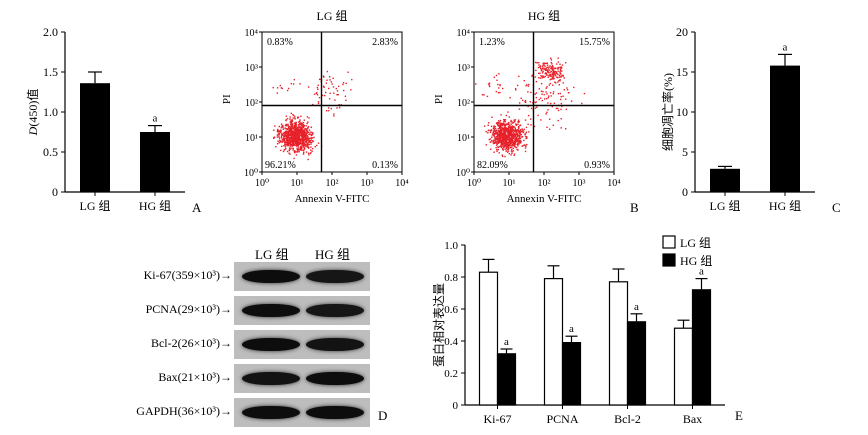 This screenshot has width=868, height=435. What do you see at coordinates (492, 165) in the screenshot?
I see `quadrant-label-ll: 82.09%` at bounding box center [492, 165].